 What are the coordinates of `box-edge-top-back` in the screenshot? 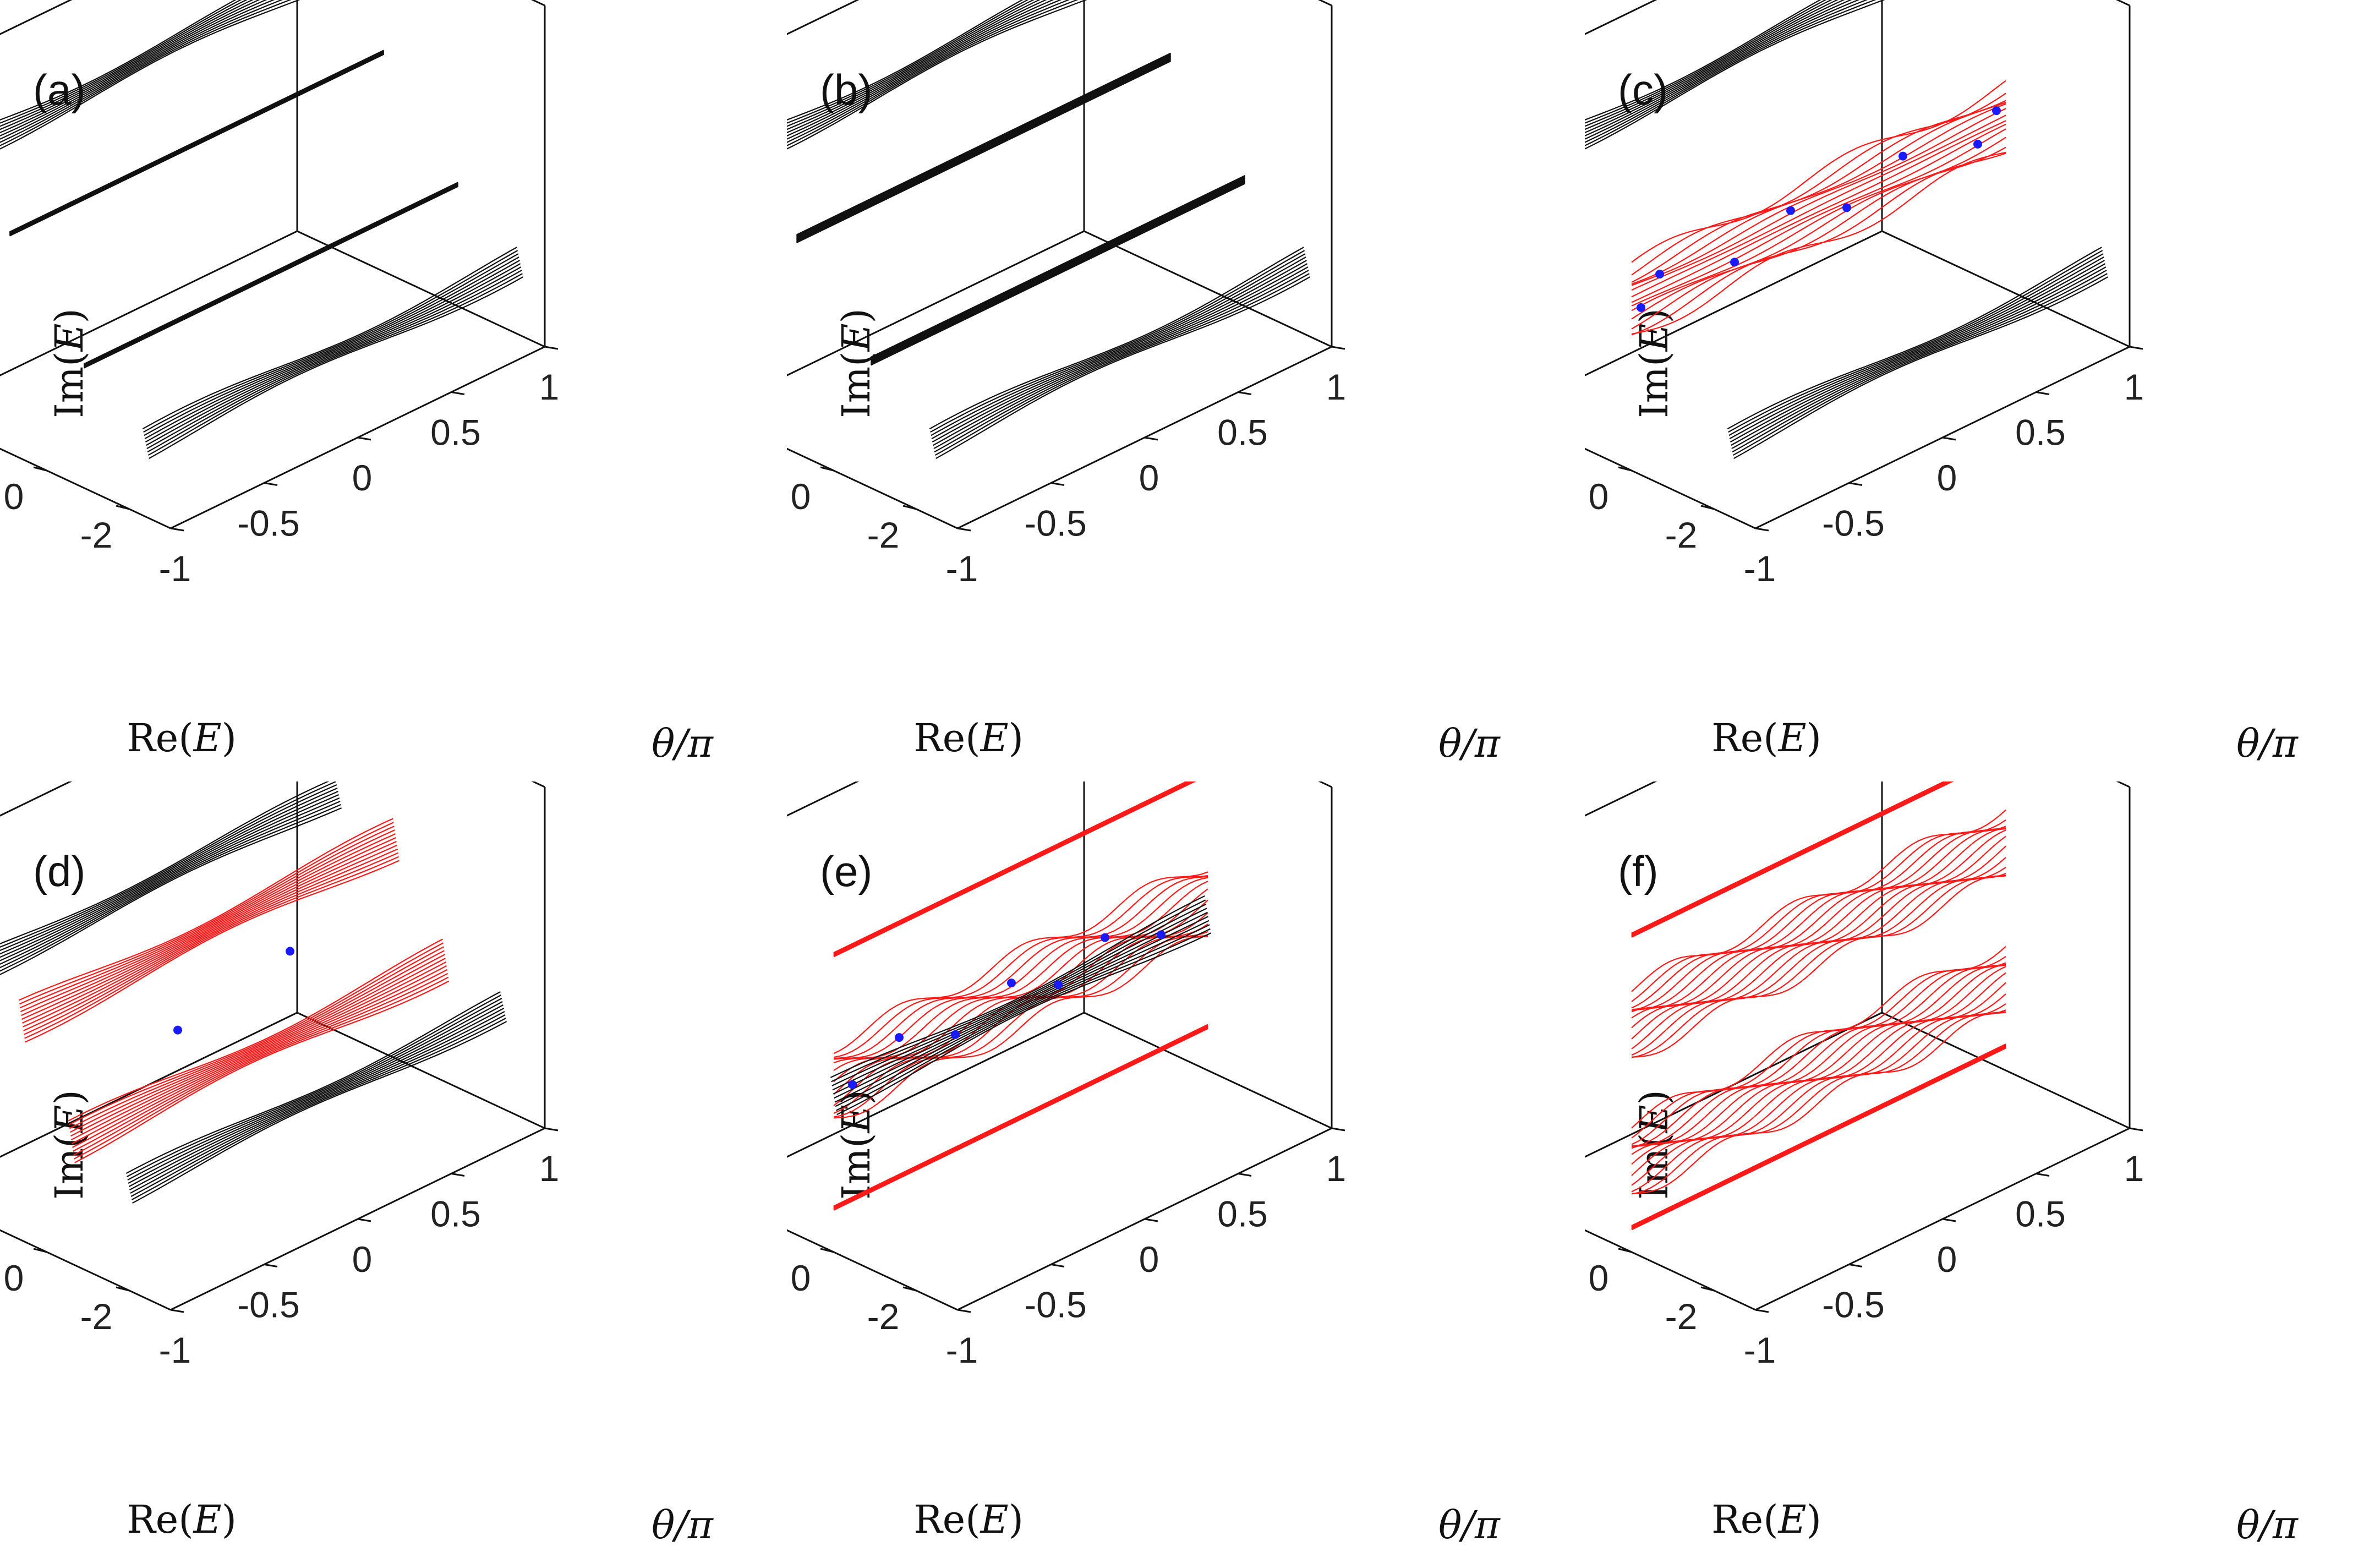 It's located at (1621, 799).